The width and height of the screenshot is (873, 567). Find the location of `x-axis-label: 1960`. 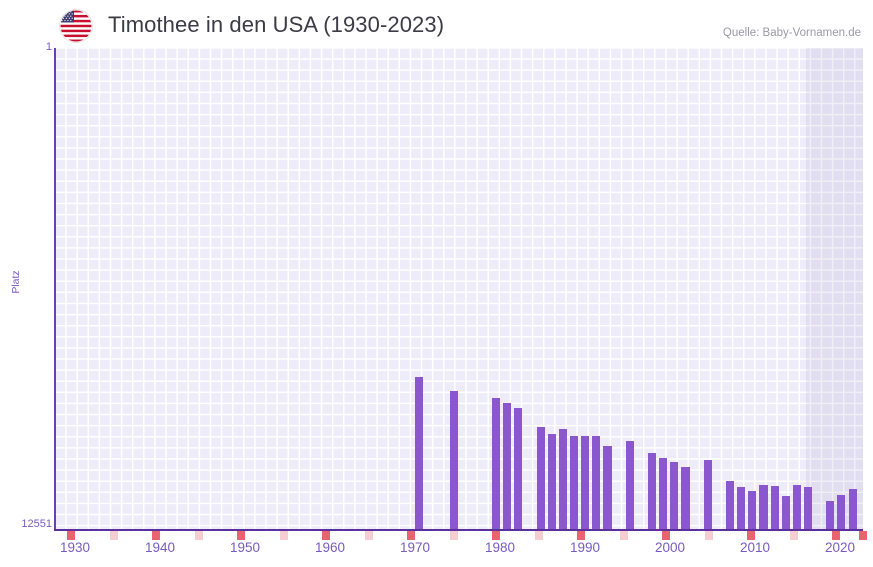

x-axis-label: 1960 is located at coordinates (330, 547).